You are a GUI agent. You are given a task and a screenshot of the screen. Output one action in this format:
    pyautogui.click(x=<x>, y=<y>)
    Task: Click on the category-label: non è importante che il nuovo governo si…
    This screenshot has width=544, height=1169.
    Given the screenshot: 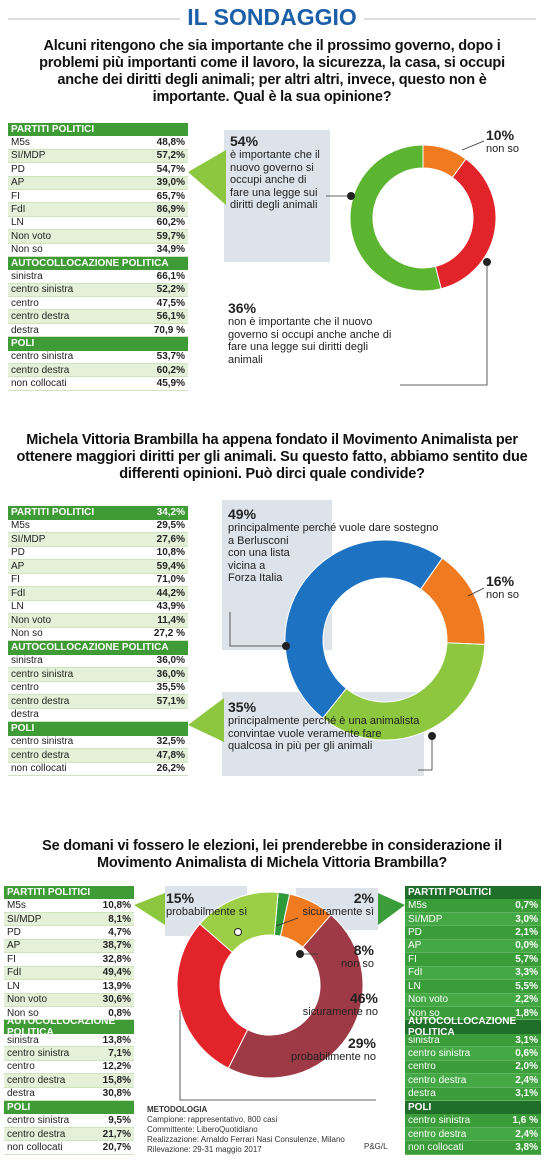 What is the action you would take?
    pyautogui.click(x=310, y=341)
    